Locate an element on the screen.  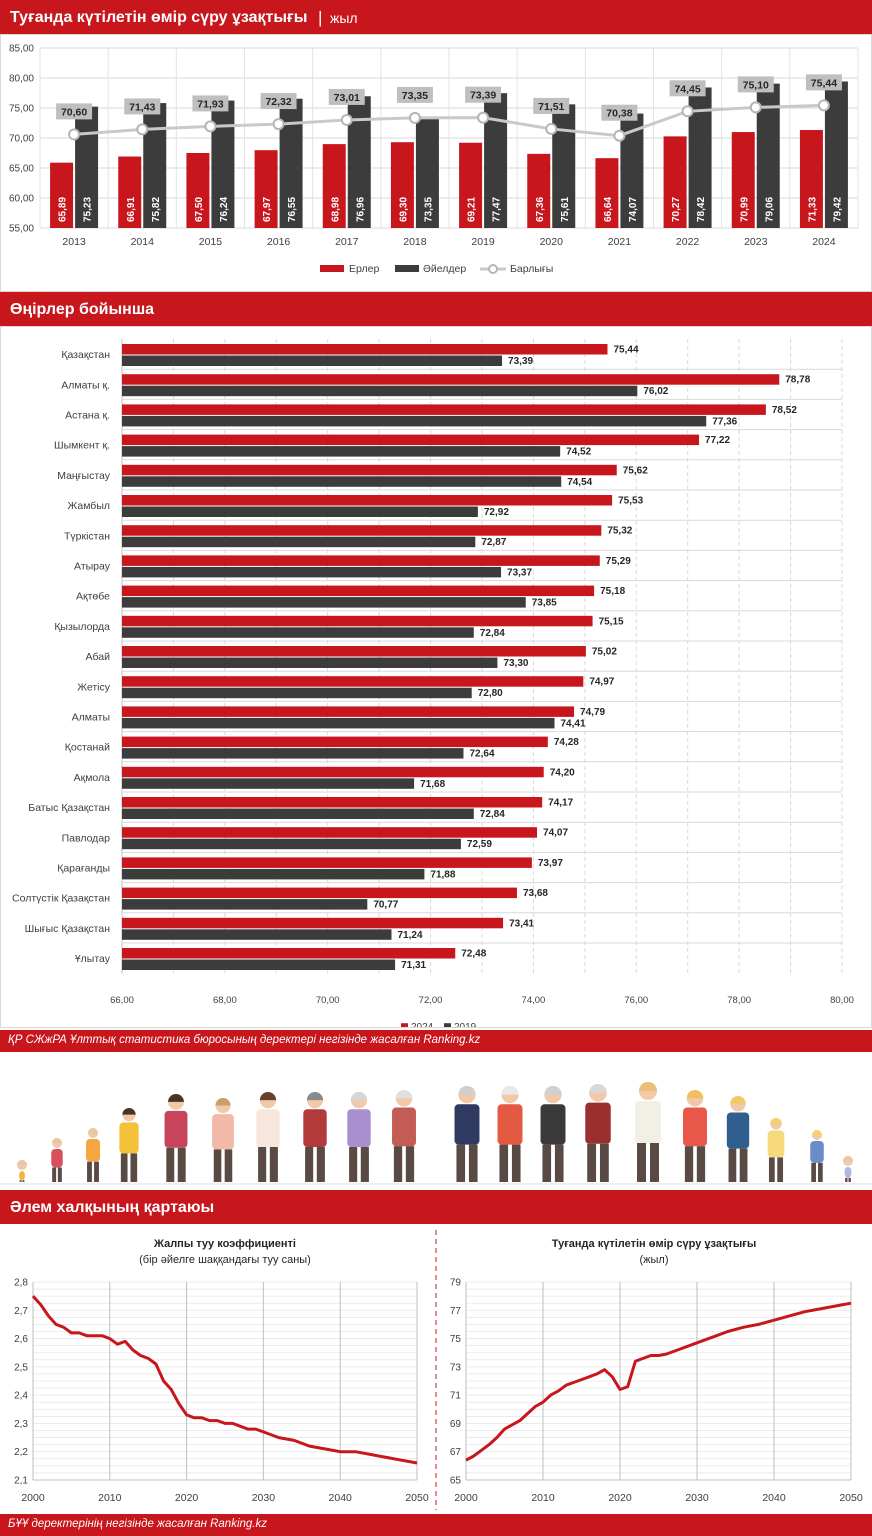
legend-swatch-women is located at coordinates (407, 268).